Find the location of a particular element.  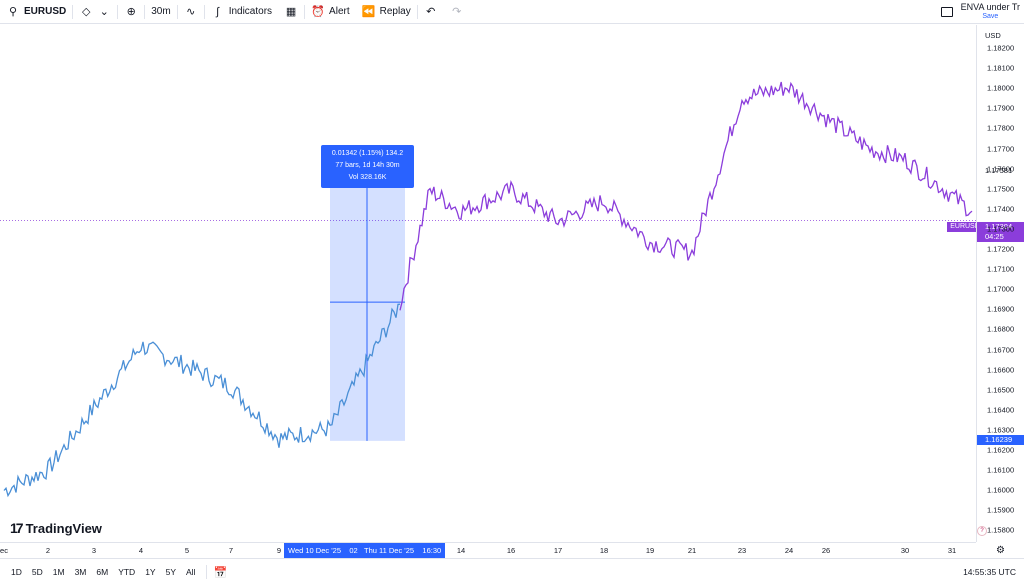

symbol-price-tag: EURUSD is located at coordinates (961, 227).